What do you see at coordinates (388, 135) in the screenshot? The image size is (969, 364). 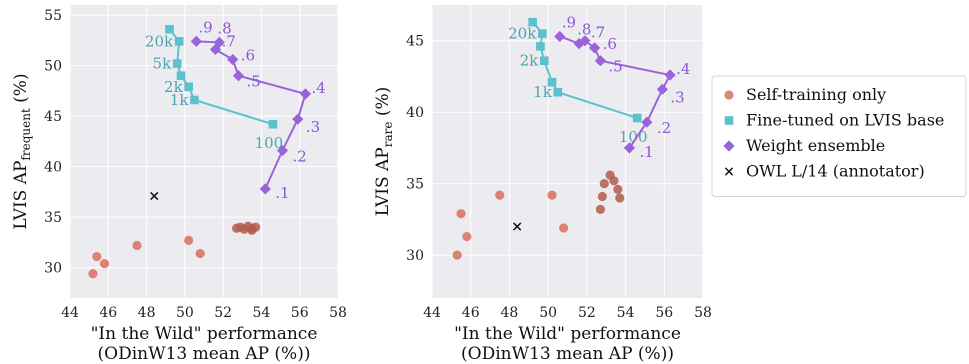 I see `y-axis-label-subscript: rare` at bounding box center [388, 135].